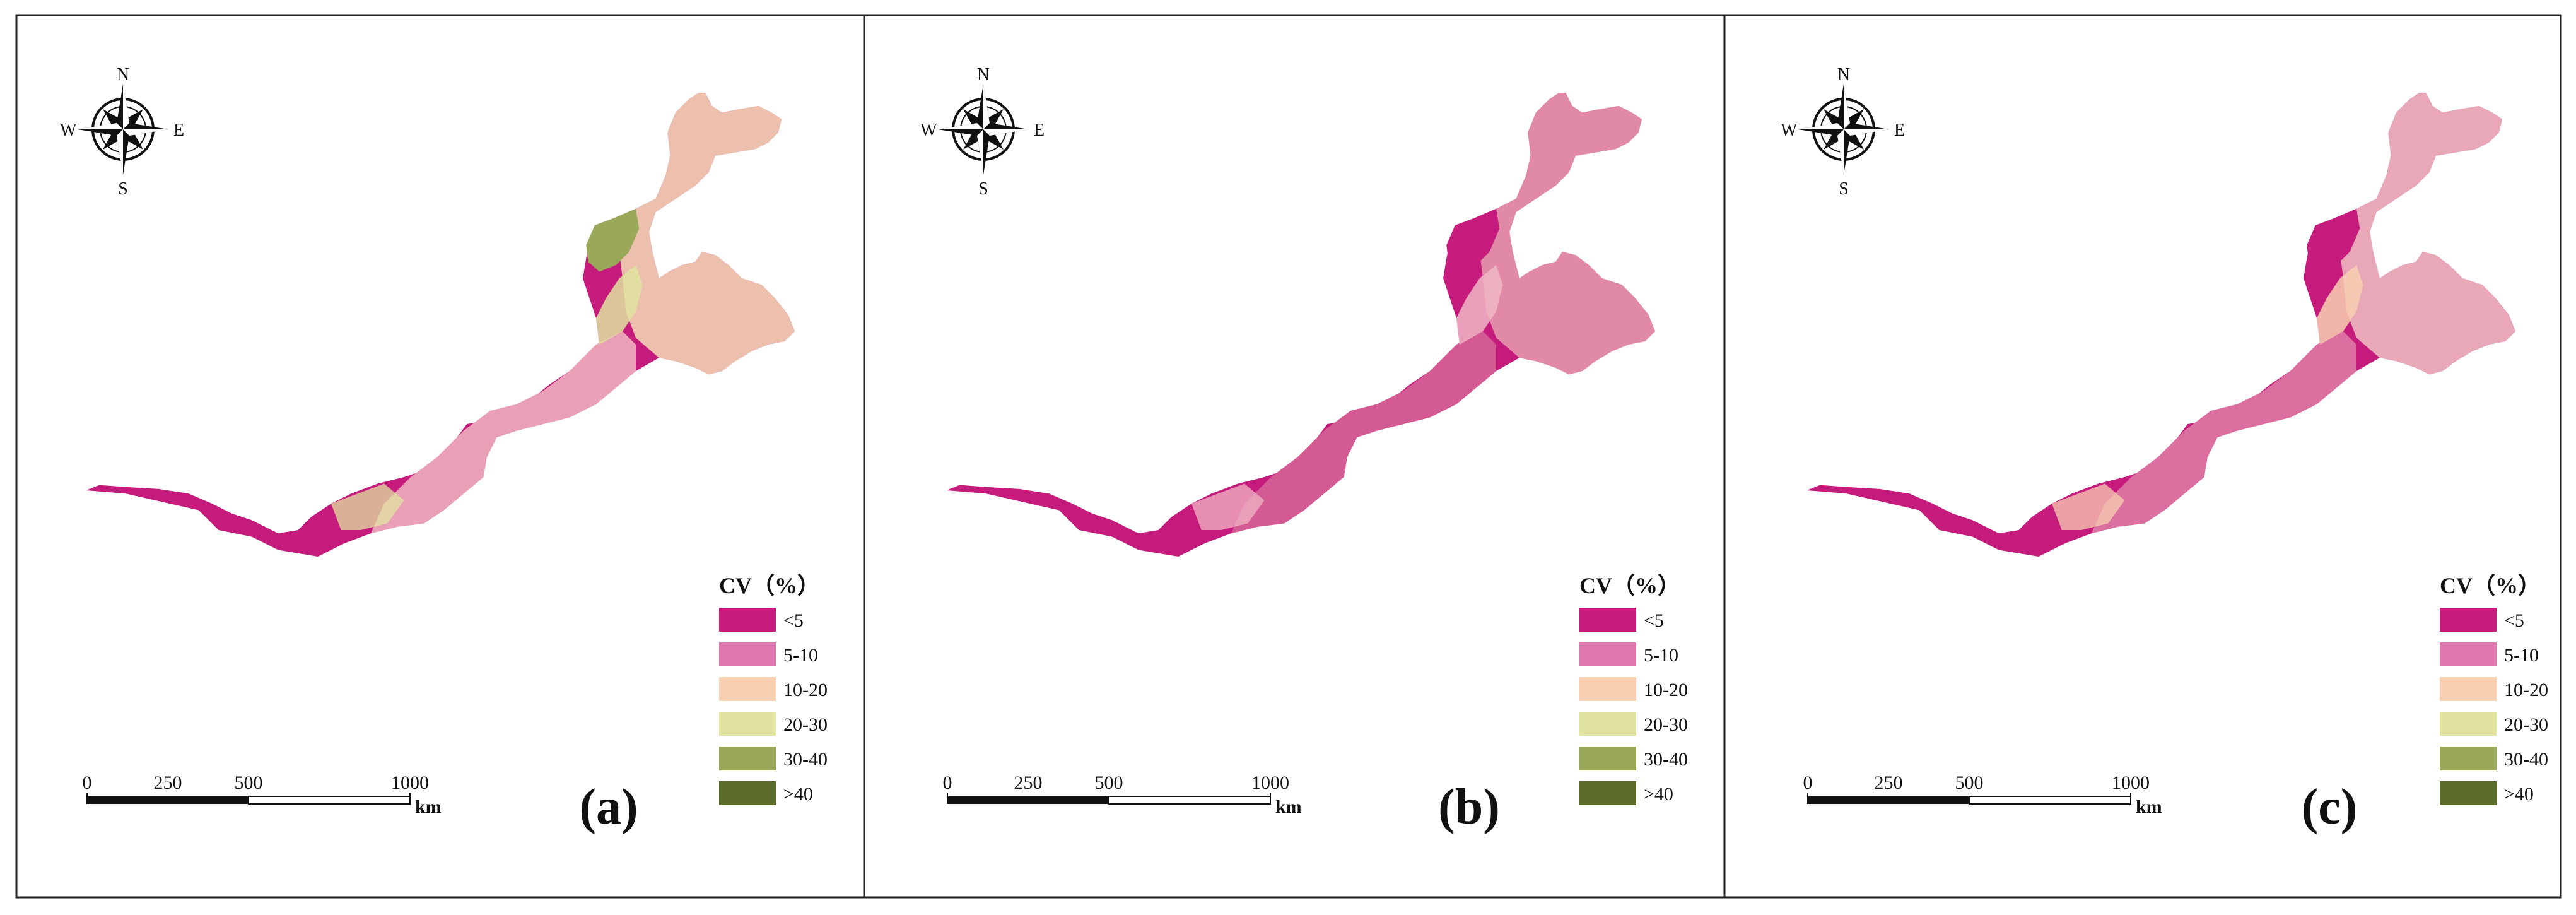  I want to click on panel-label: (b), so click(1469, 807).